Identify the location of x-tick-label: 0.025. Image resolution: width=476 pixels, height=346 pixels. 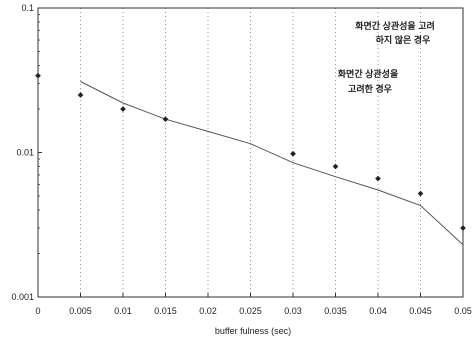
(250, 311).